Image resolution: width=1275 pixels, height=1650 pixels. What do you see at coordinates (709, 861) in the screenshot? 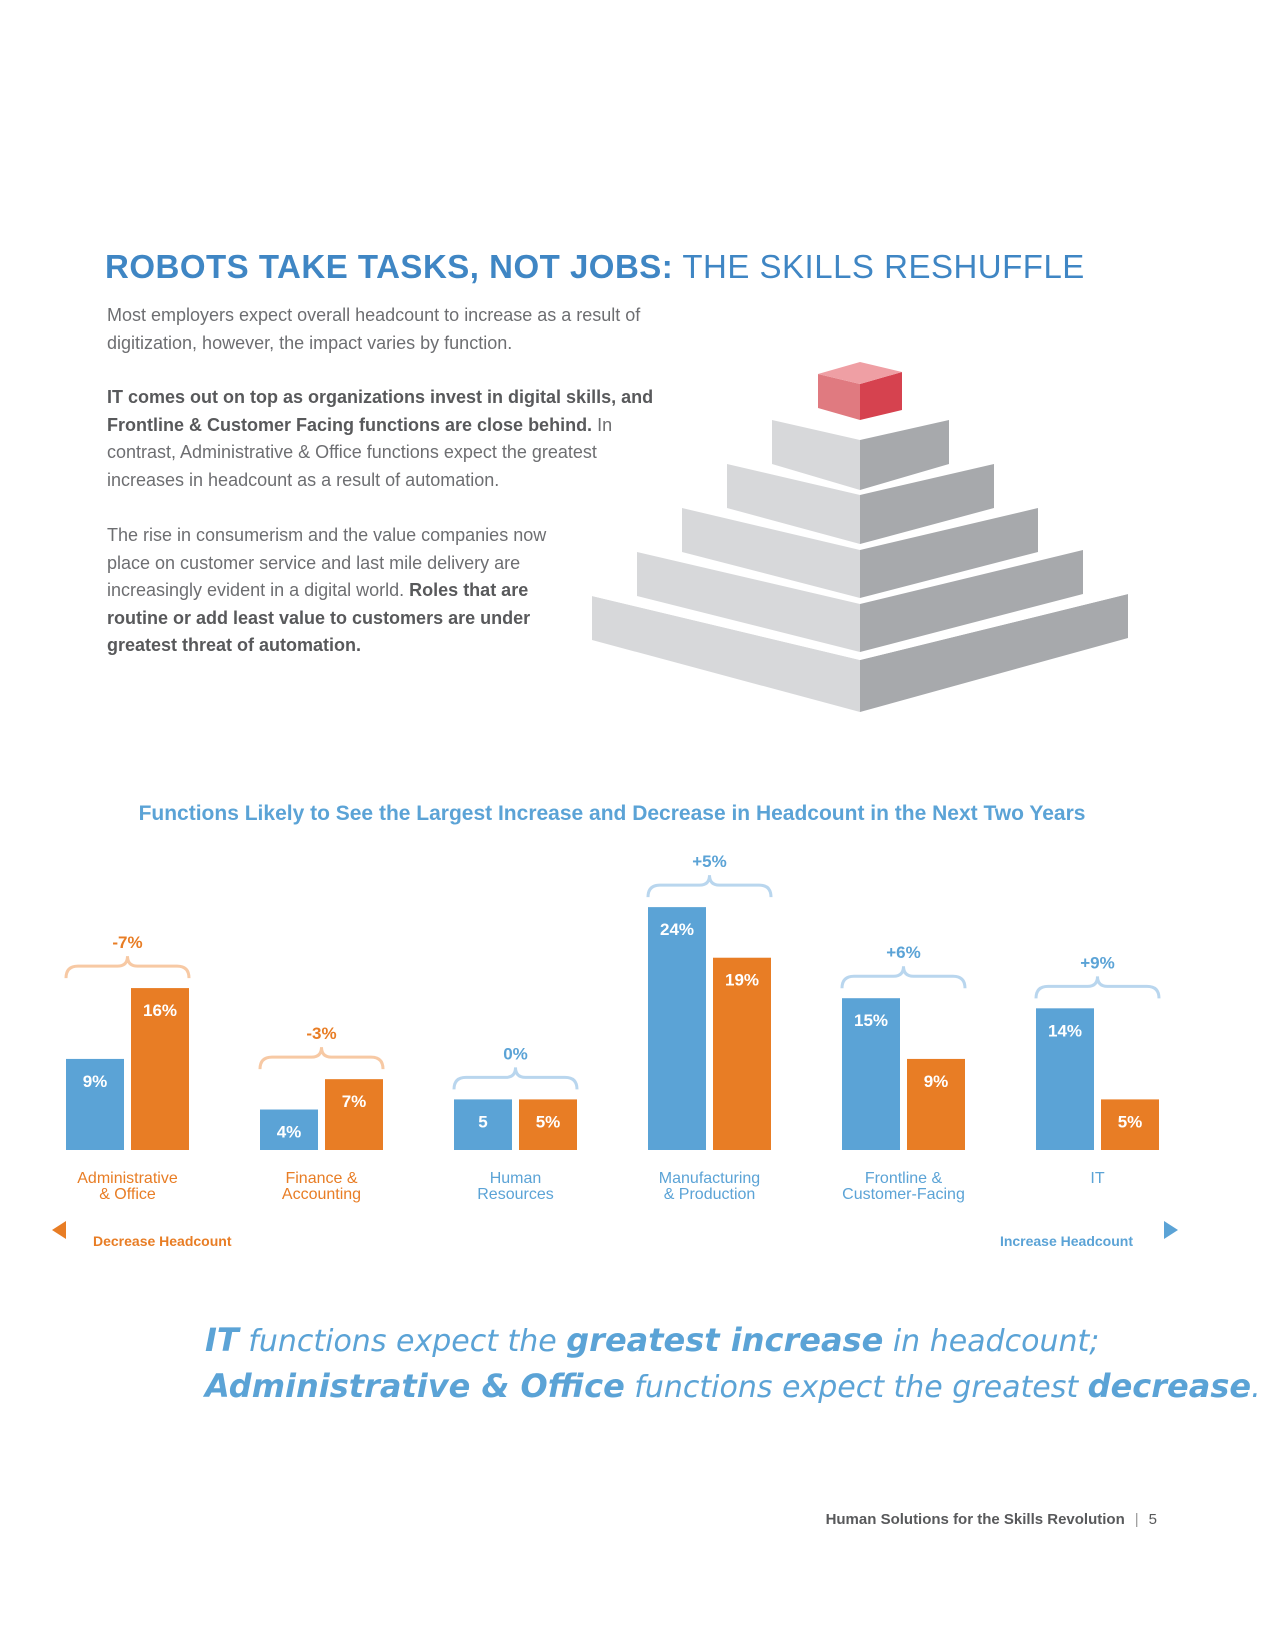
I see `difference-label: +5%` at bounding box center [709, 861].